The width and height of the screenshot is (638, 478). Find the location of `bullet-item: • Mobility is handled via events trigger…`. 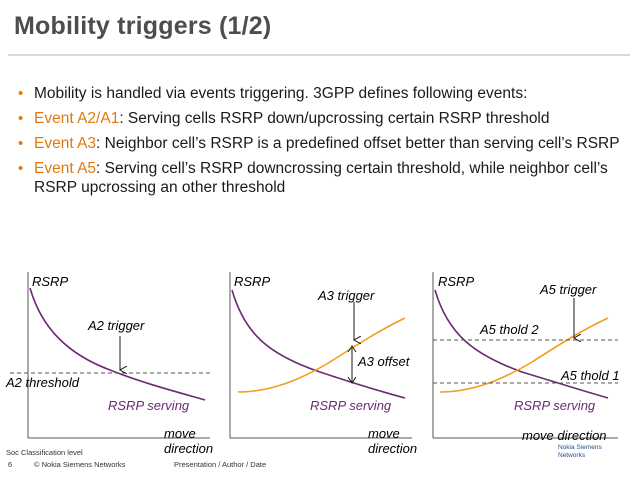

bullet-item: • Mobility is handled via events trigger… is located at coordinates (324, 93).